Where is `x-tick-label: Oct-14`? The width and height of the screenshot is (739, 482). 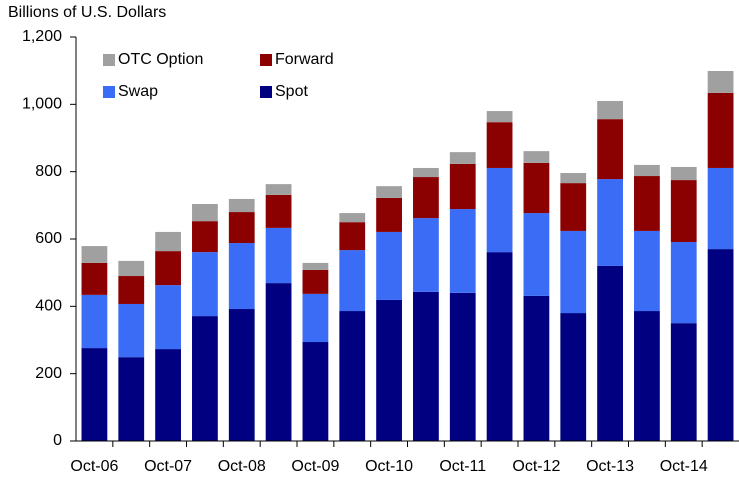
x-tick-label: Oct-14 is located at coordinates (684, 466).